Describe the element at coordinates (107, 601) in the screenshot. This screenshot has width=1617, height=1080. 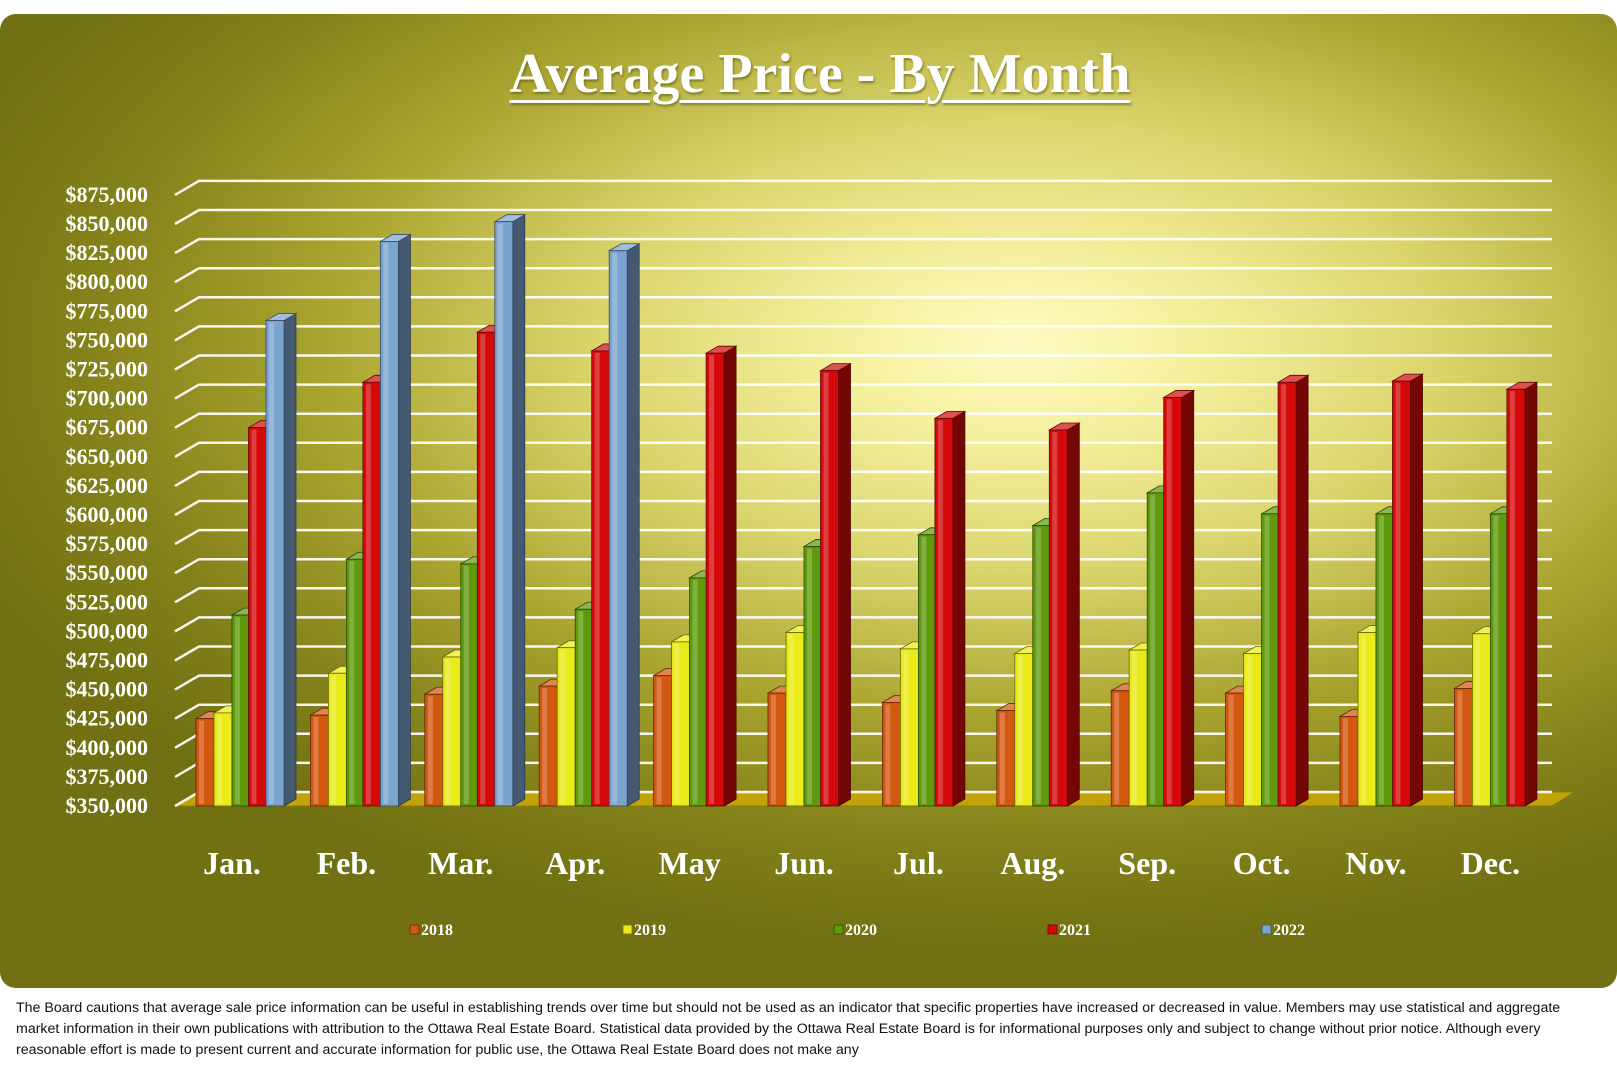
I see `y-tick-label: $525,000` at that location.